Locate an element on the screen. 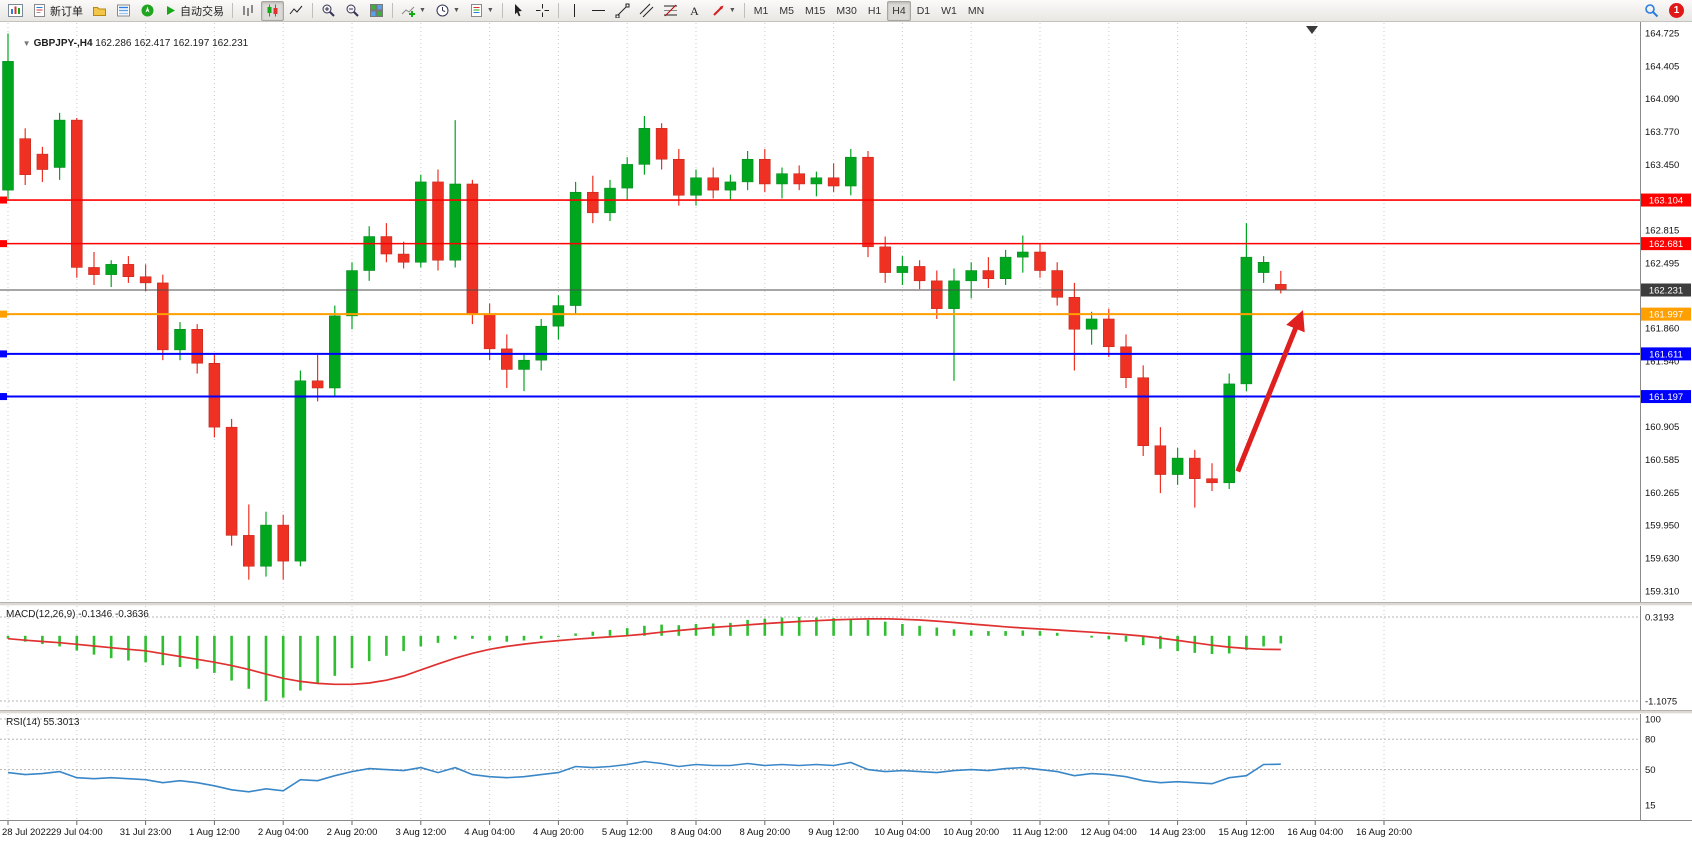 The height and width of the screenshot is (844, 1692). crosshair-button is located at coordinates (542, 11).